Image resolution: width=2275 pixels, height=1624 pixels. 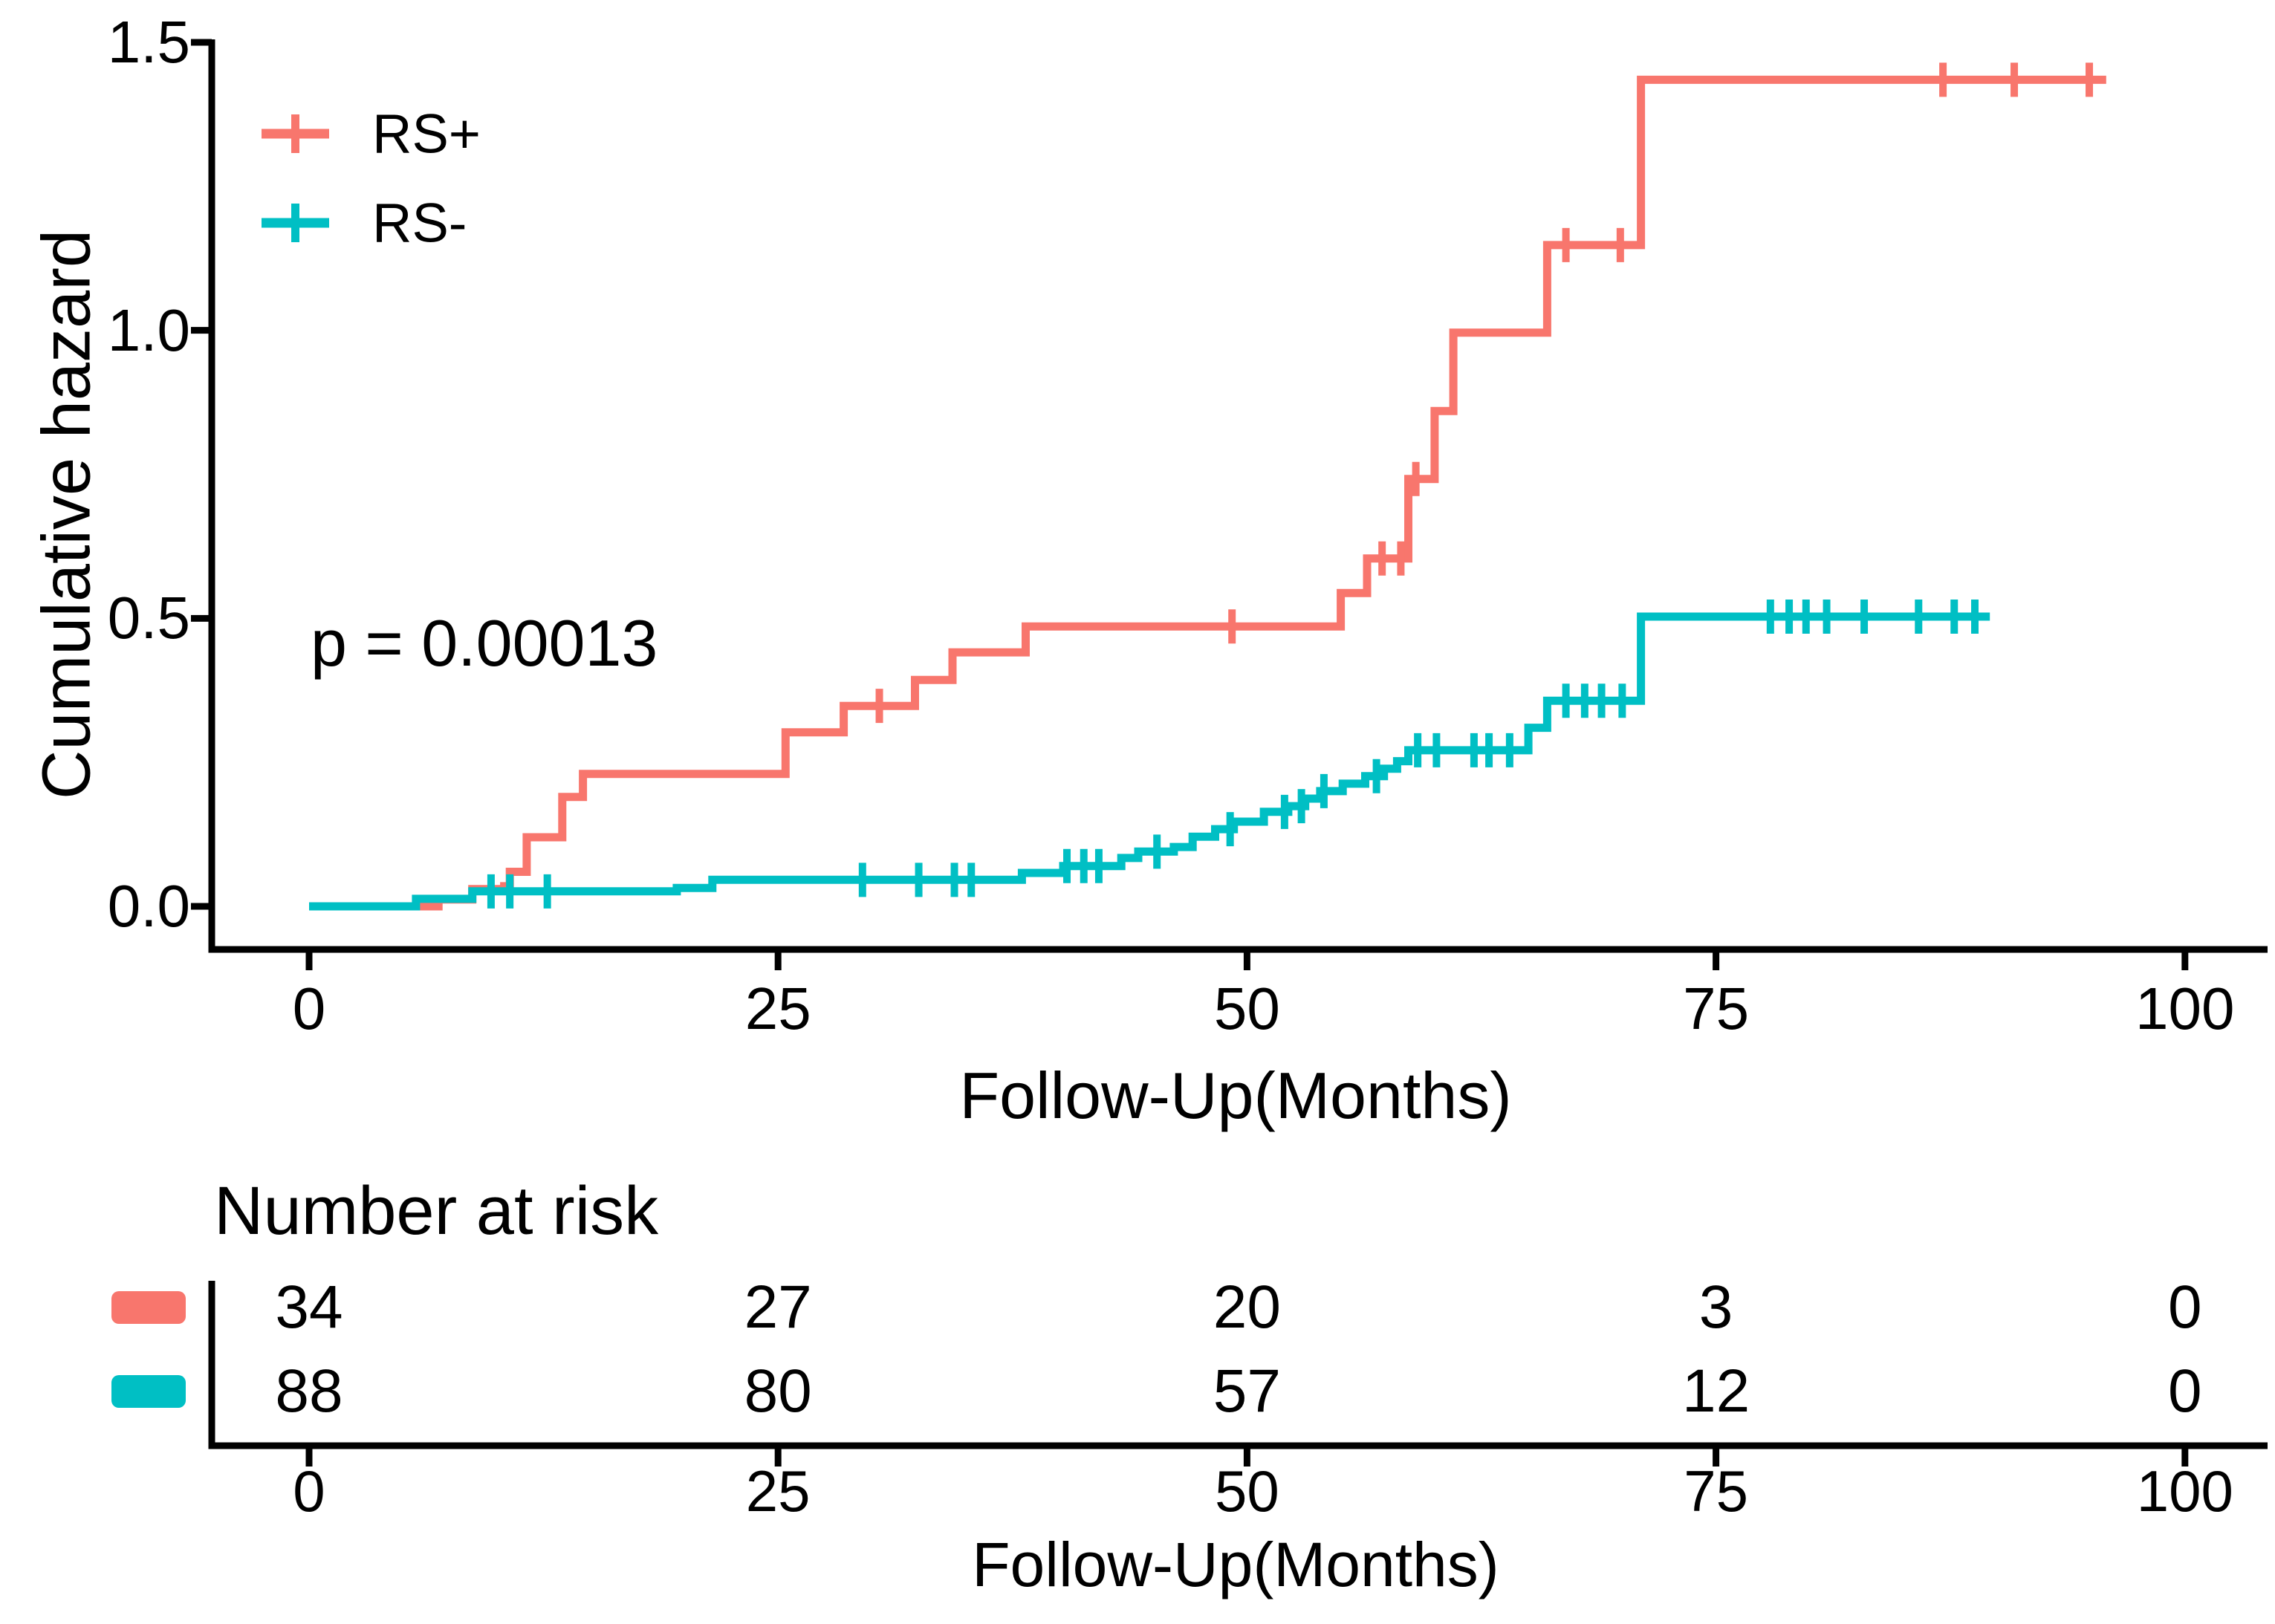 What do you see at coordinates (309, 1008) in the screenshot?
I see `x-tick-label: 0` at bounding box center [309, 1008].